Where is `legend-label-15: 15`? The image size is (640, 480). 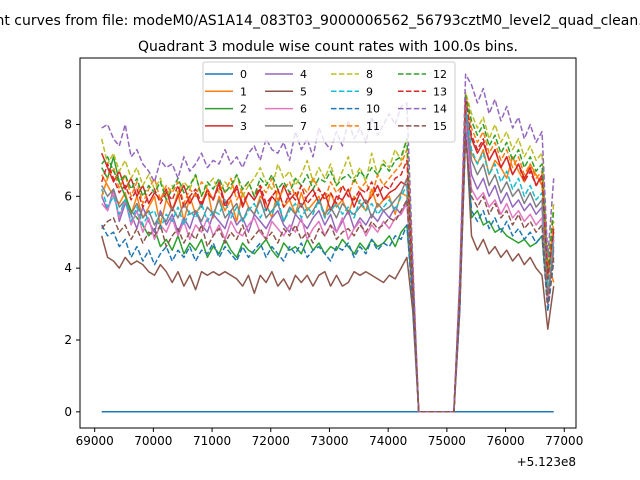
legend-label-15: 15 is located at coordinates (440, 126).